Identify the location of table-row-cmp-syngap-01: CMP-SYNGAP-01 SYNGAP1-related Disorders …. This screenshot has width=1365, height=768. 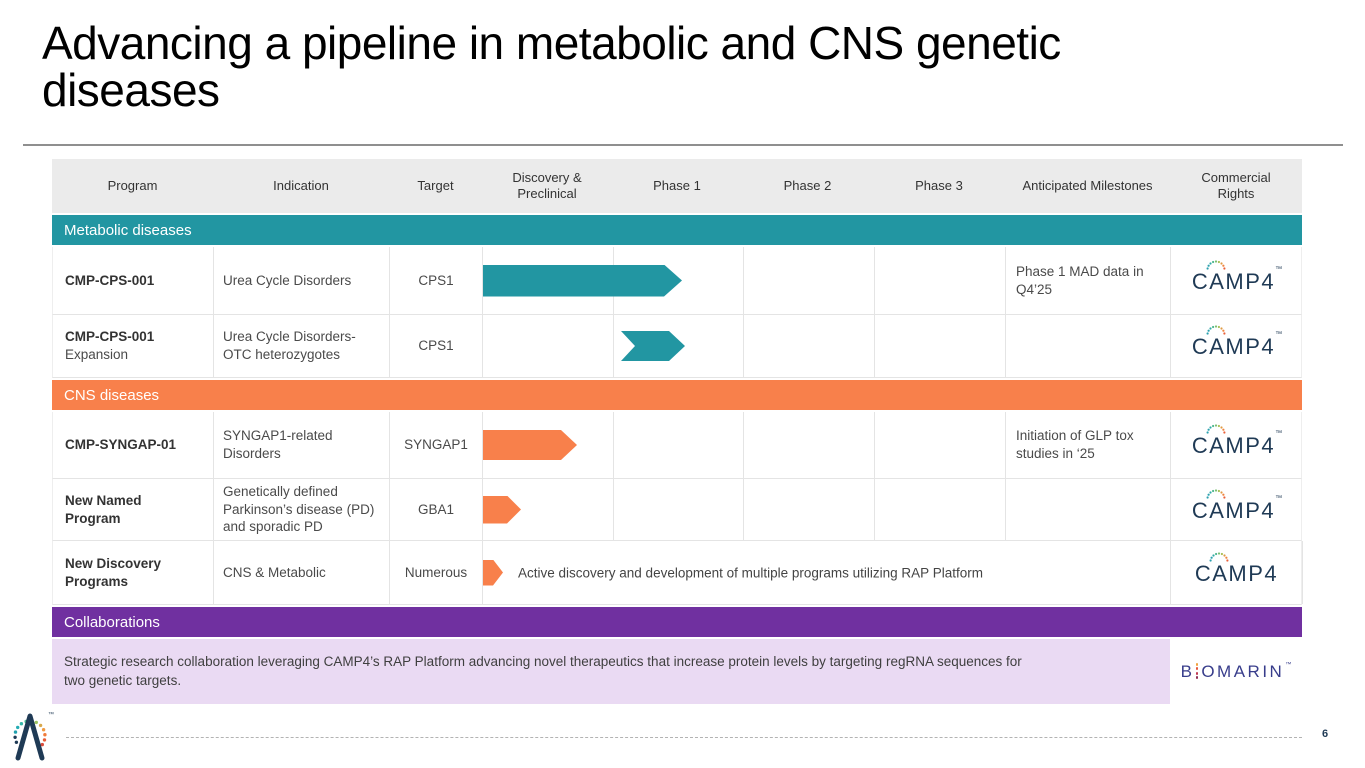
(677, 445).